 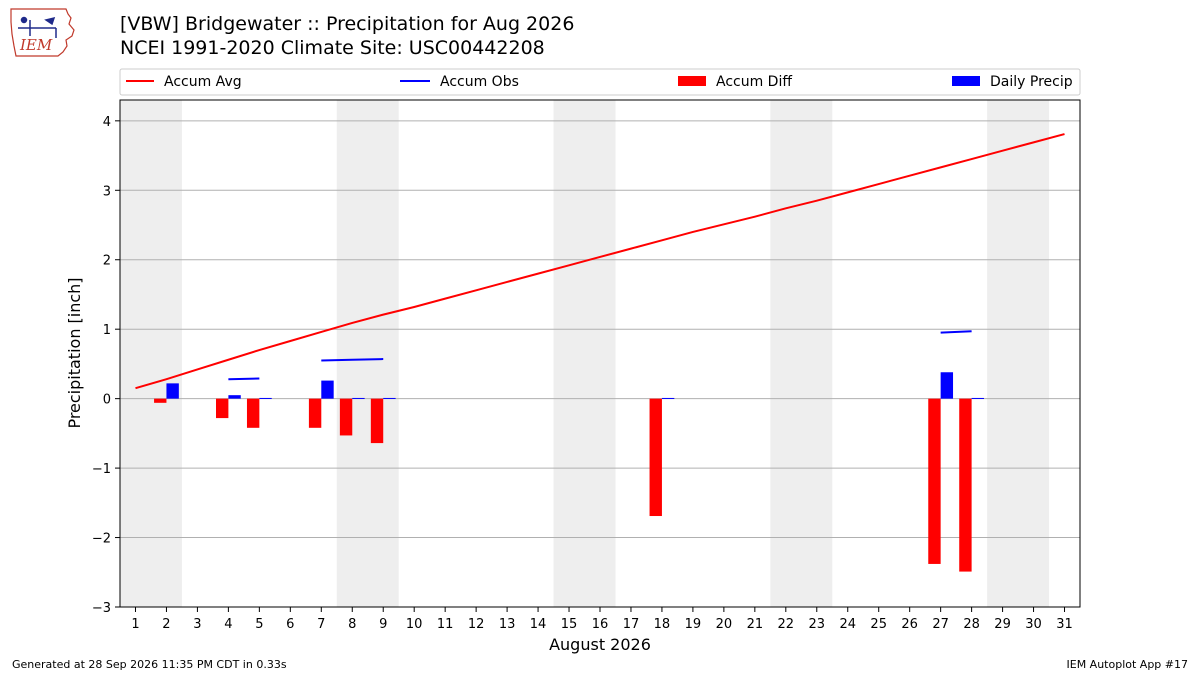 I want to click on legend-swatch-accum-diff, so click(x=692, y=81).